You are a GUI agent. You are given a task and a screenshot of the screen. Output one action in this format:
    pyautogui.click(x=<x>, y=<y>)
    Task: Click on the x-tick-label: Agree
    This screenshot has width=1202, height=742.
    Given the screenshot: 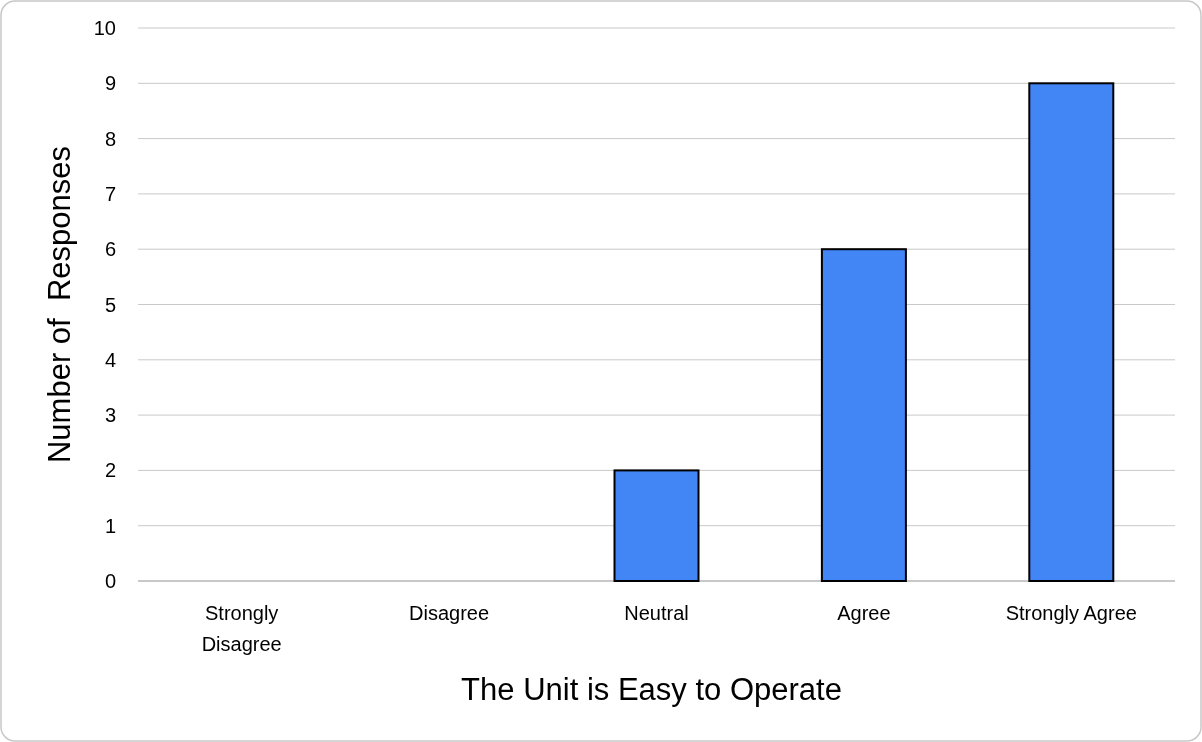 What is the action you would take?
    pyautogui.click(x=864, y=613)
    